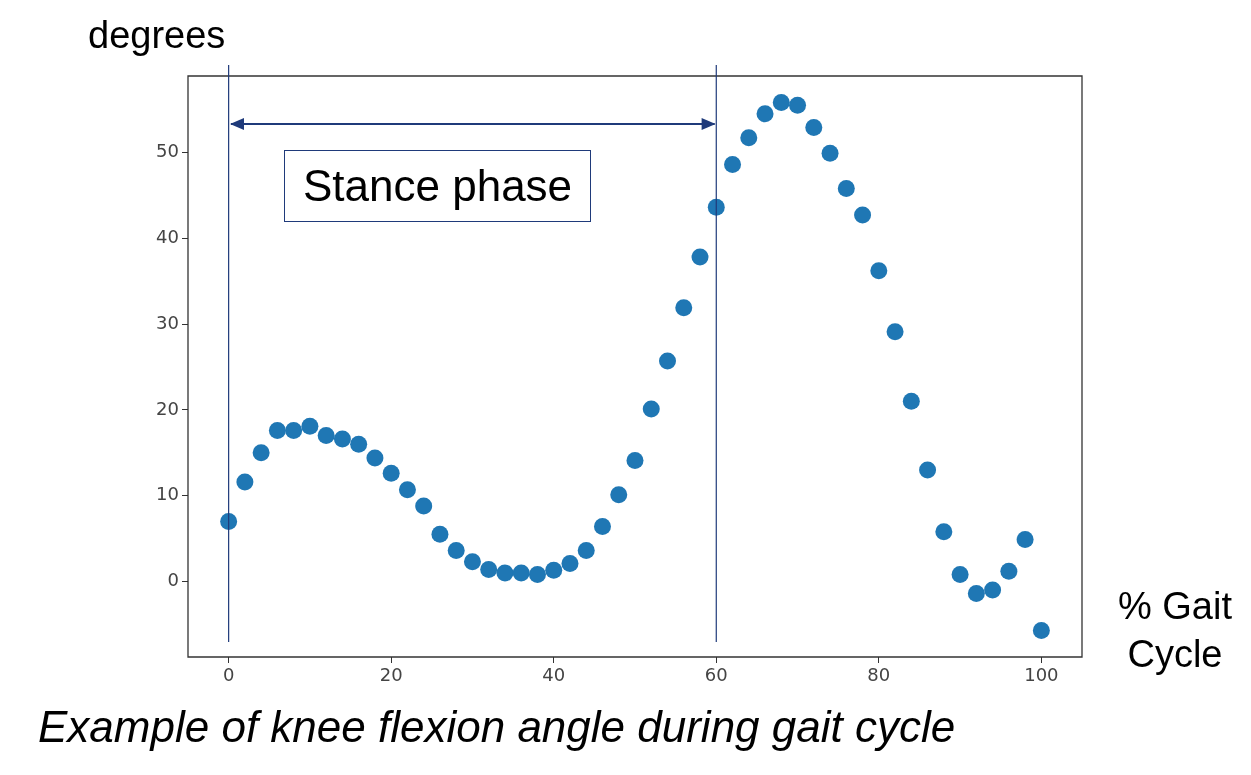 This screenshot has height=775, width=1251. Describe the element at coordinates (228, 675) in the screenshot. I see `x-tick-label: 0` at that location.